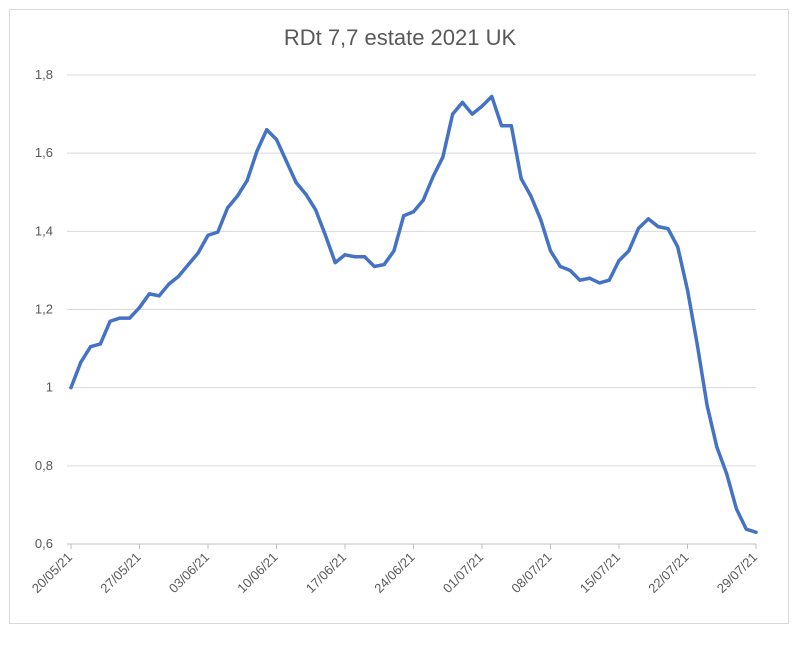 The image size is (800, 645). I want to click on x-tick-label: 20/05/21, so click(52, 573).